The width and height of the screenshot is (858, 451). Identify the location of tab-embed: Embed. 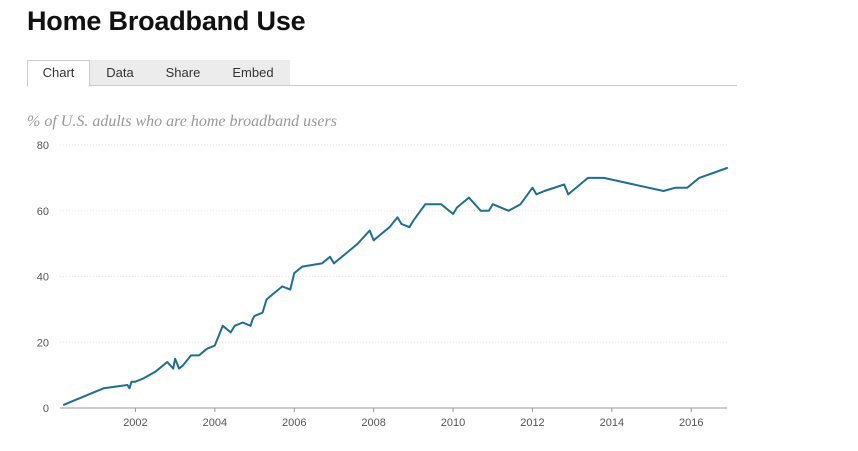
(253, 72).